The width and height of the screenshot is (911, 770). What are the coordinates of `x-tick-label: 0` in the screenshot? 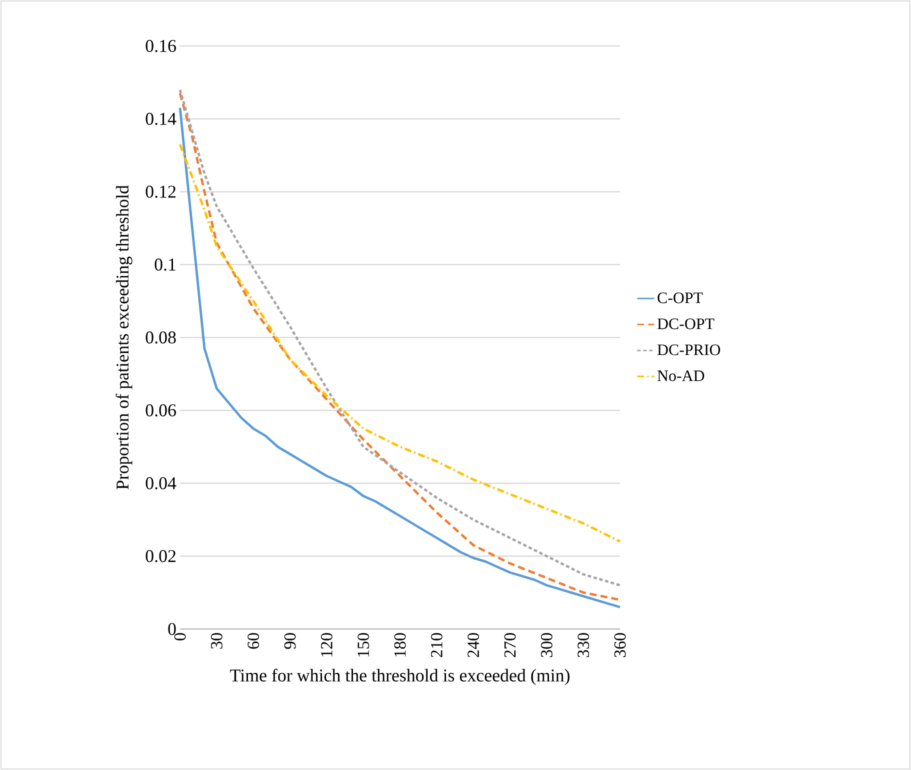 It's located at (180, 636).